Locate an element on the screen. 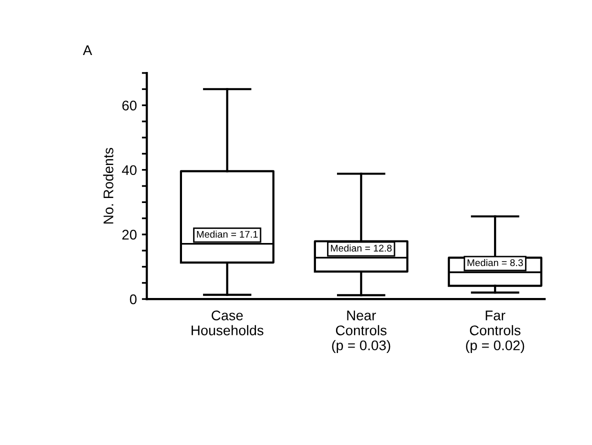  y-tick-label: 40 is located at coordinates (129, 170).